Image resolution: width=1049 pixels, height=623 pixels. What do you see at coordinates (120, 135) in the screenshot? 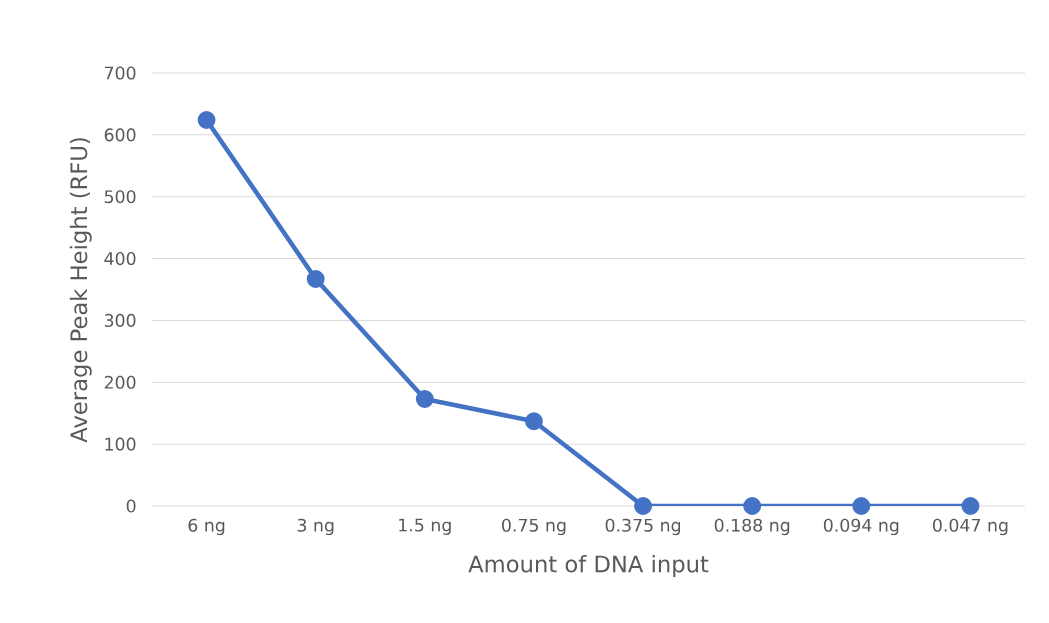
I see `y-tick-label: 600` at bounding box center [120, 135].